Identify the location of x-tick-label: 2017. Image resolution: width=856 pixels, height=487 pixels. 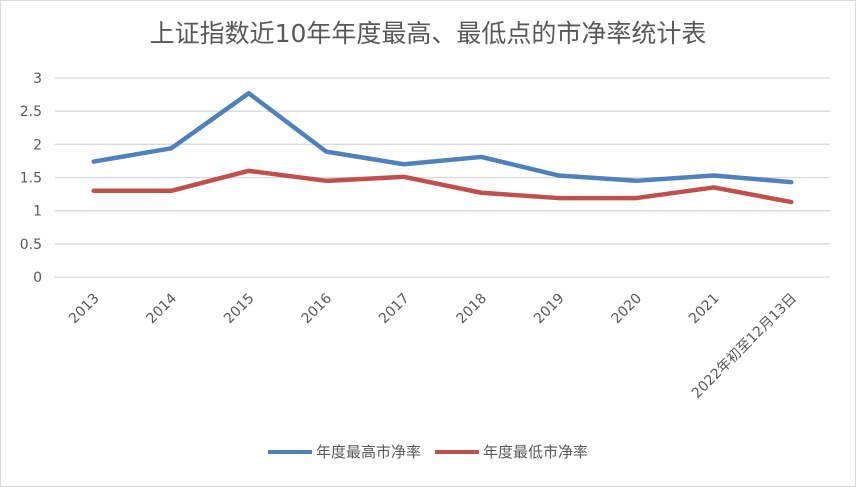
(394, 309).